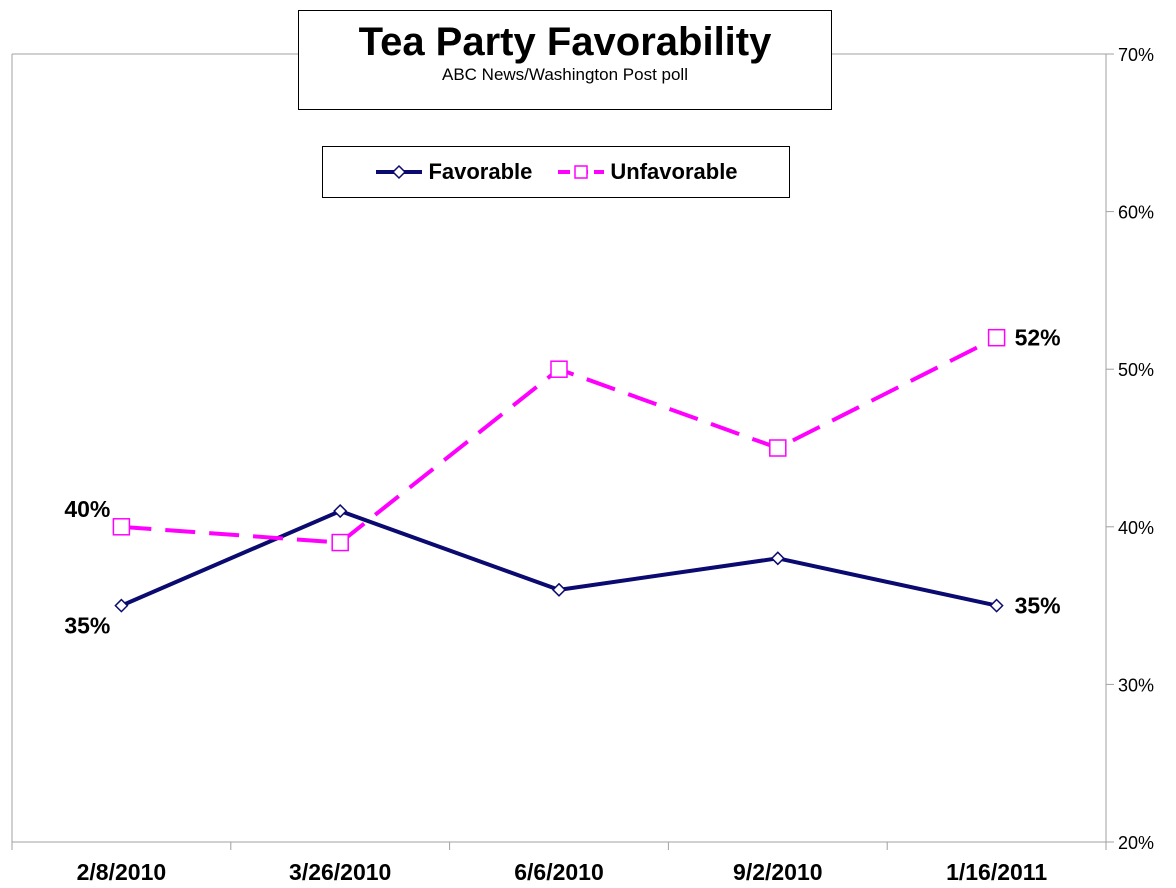 The image size is (1176, 888). I want to click on legend-item-unfavorable: Unfavorable, so click(647, 172).